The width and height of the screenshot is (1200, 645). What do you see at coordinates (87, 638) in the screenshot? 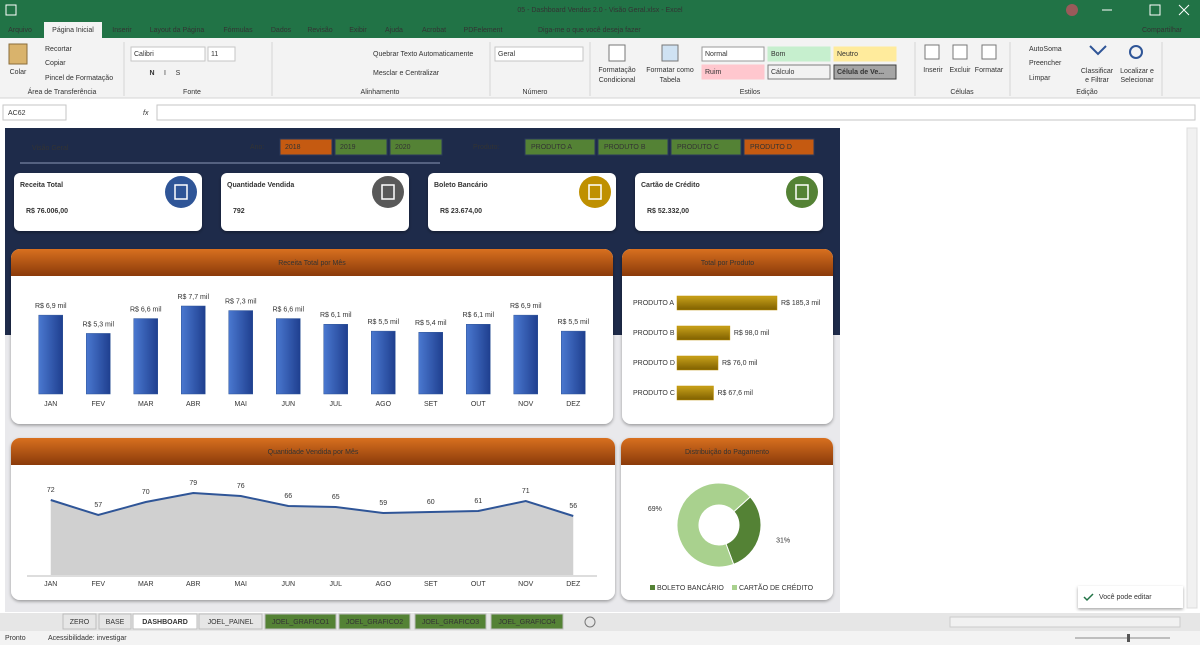
I see `accessibility-status: Acessibilidade: investigar` at bounding box center [87, 638].